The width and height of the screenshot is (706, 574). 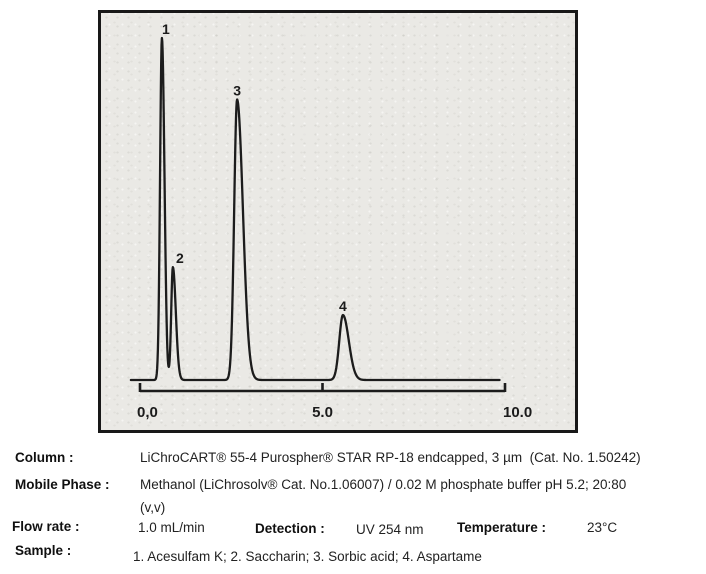 What do you see at coordinates (171, 527) in the screenshot?
I see `flow-rate-value: 1.0 mL/min` at bounding box center [171, 527].